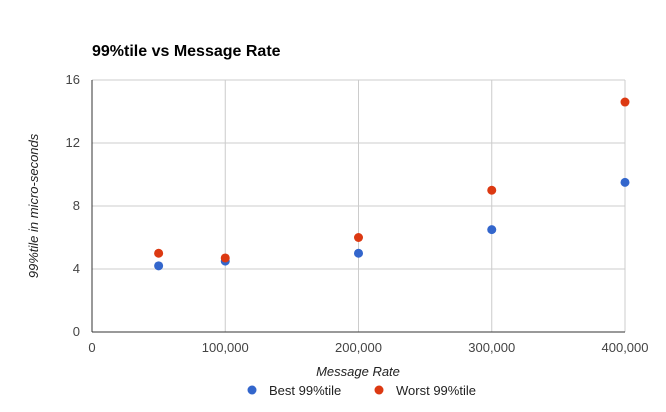  I want to click on y-tick-label: 4, so click(76, 268).